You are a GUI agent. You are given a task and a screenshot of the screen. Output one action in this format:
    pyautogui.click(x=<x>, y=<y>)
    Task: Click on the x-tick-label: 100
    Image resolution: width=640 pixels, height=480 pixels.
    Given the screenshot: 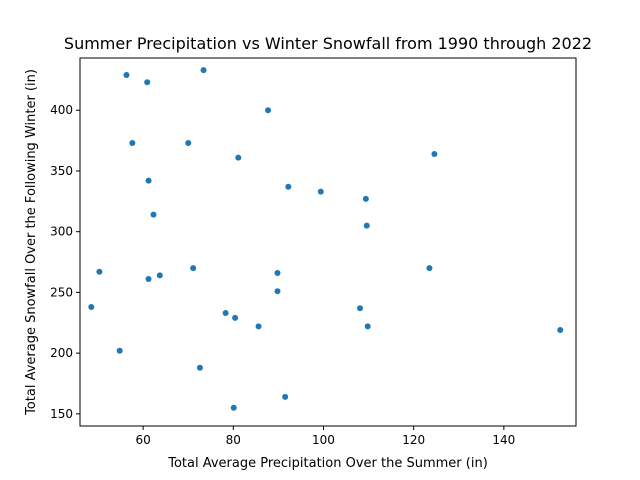 What is the action you would take?
    pyautogui.click(x=323, y=440)
    